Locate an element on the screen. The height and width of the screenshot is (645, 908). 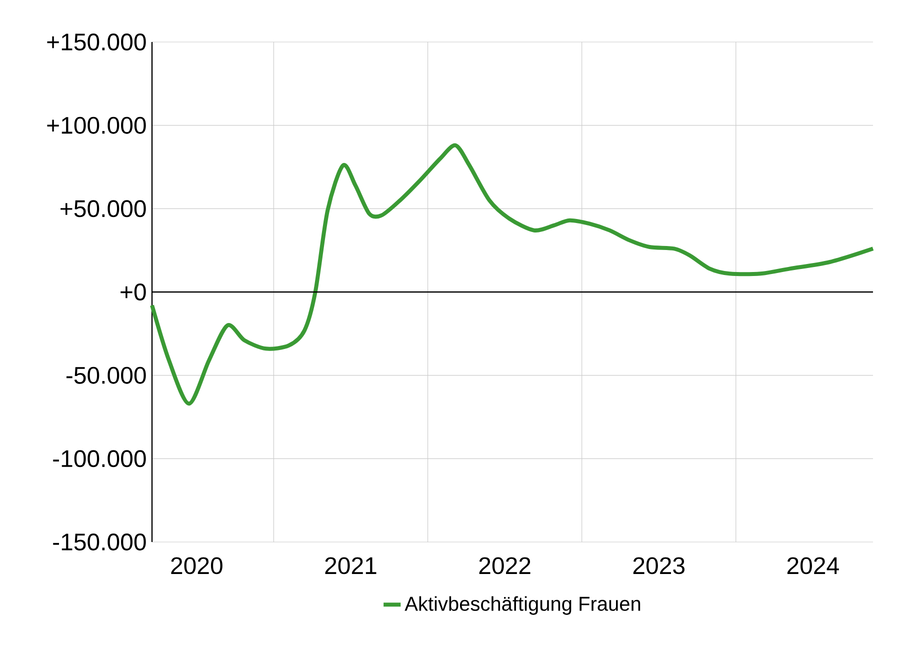
y-tick-label: -150.000 is located at coordinates (99, 542).